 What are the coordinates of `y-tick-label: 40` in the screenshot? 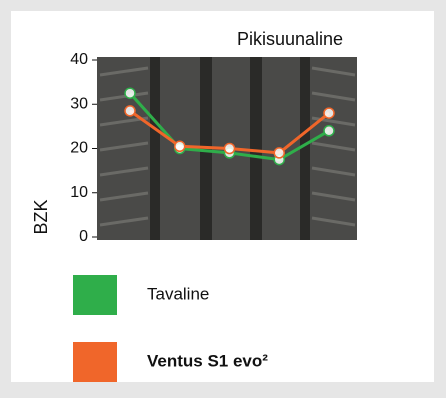 It's located at (79, 59).